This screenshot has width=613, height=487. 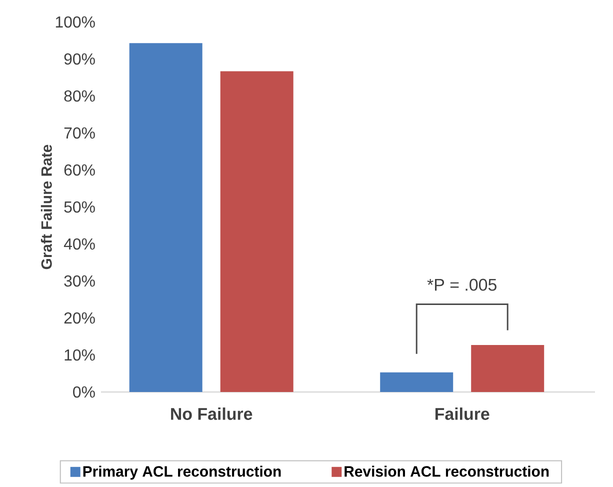 I want to click on annotation: *P = .005, so click(x=461, y=284).